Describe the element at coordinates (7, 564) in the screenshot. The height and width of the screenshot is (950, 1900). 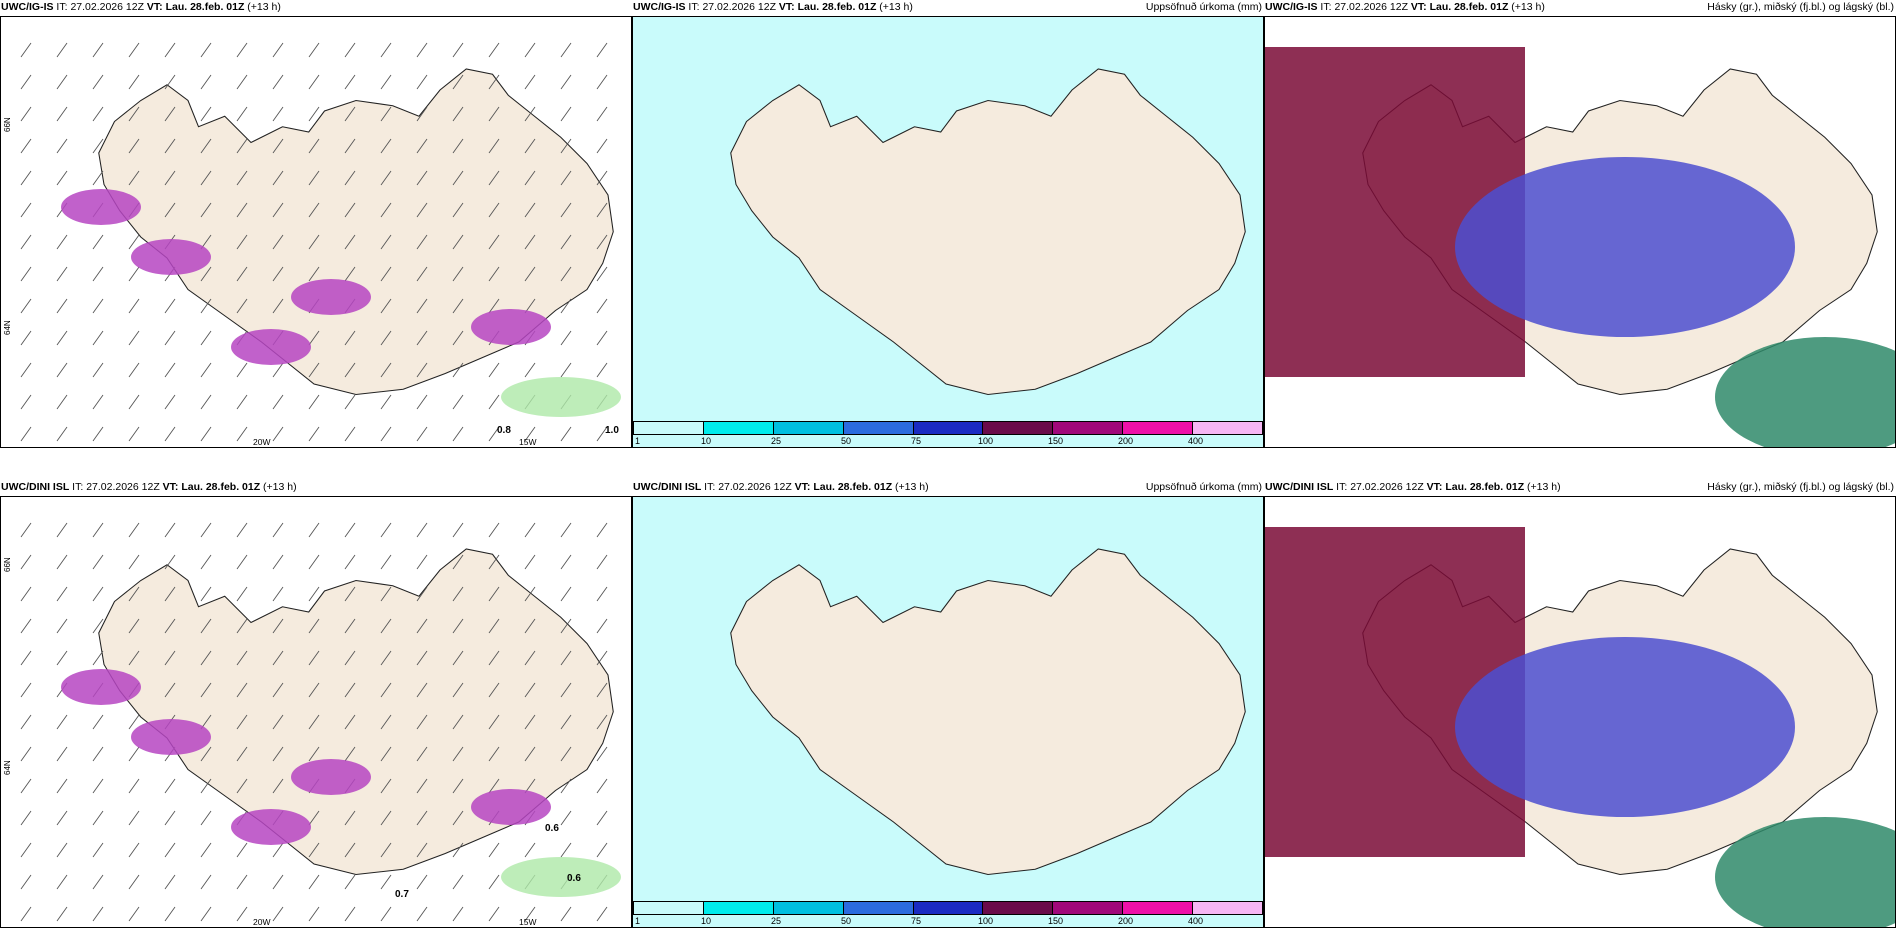
I see `latitude-label: 66N` at that location.